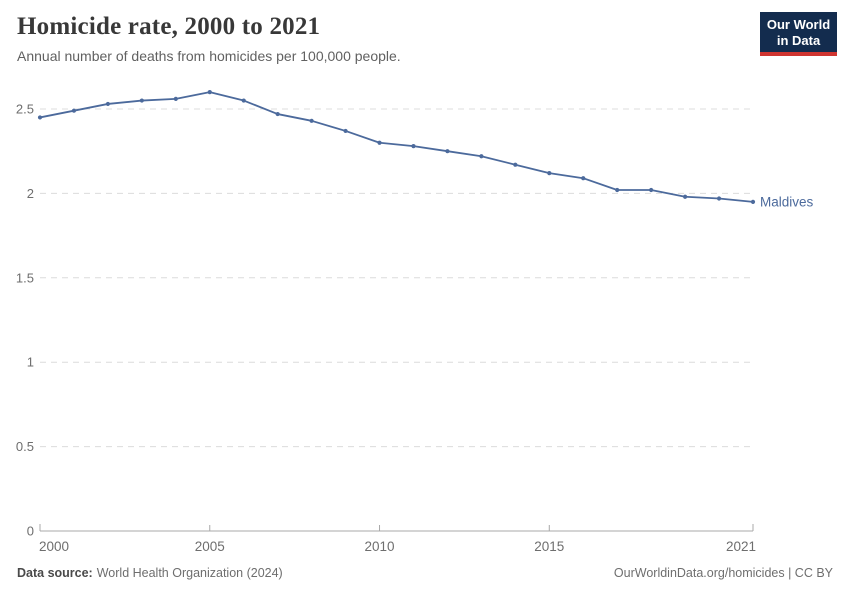 The image size is (850, 600). Describe the element at coordinates (380, 546) in the screenshot. I see `x-tick-label: 2010` at that location.